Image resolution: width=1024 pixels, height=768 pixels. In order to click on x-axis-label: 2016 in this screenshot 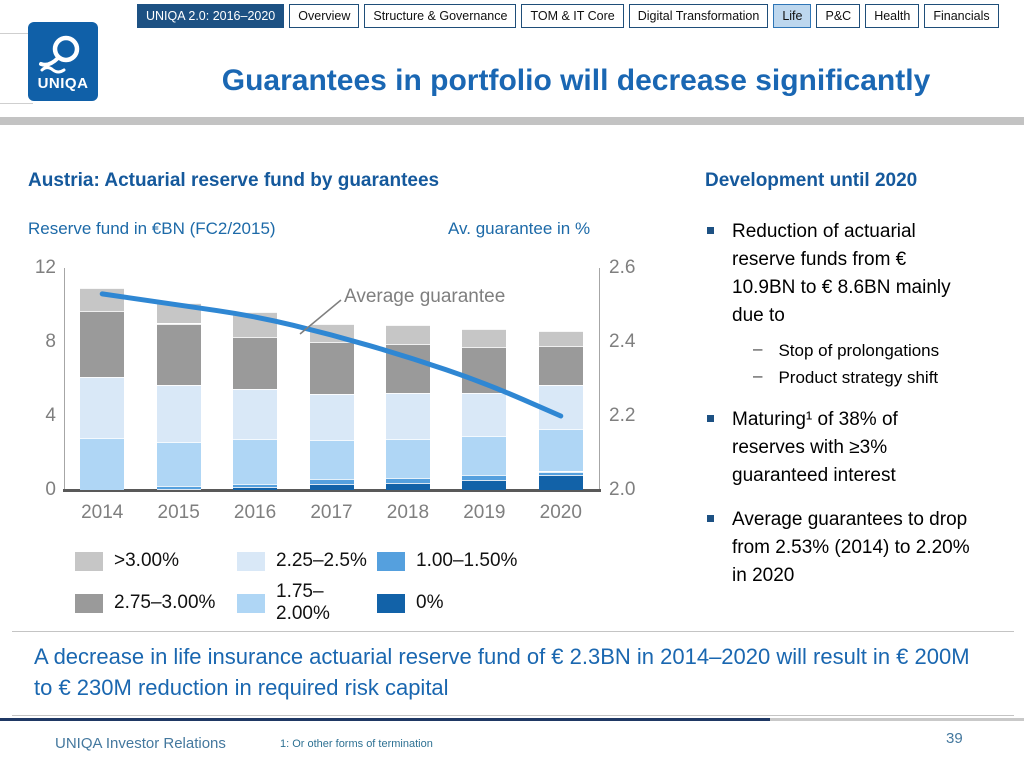, I will do `click(255, 512)`.